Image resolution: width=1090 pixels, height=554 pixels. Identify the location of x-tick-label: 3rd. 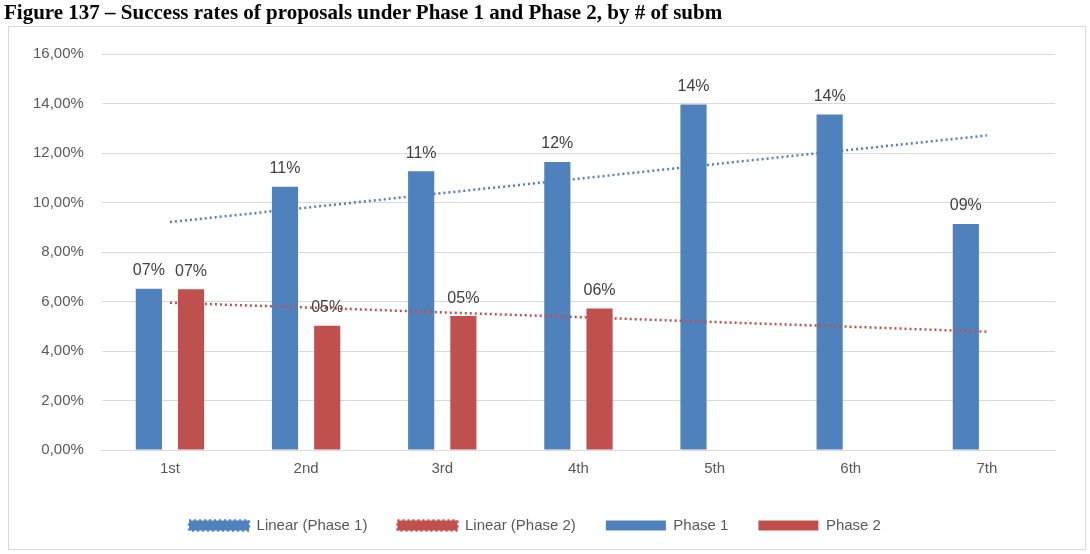
(442, 468).